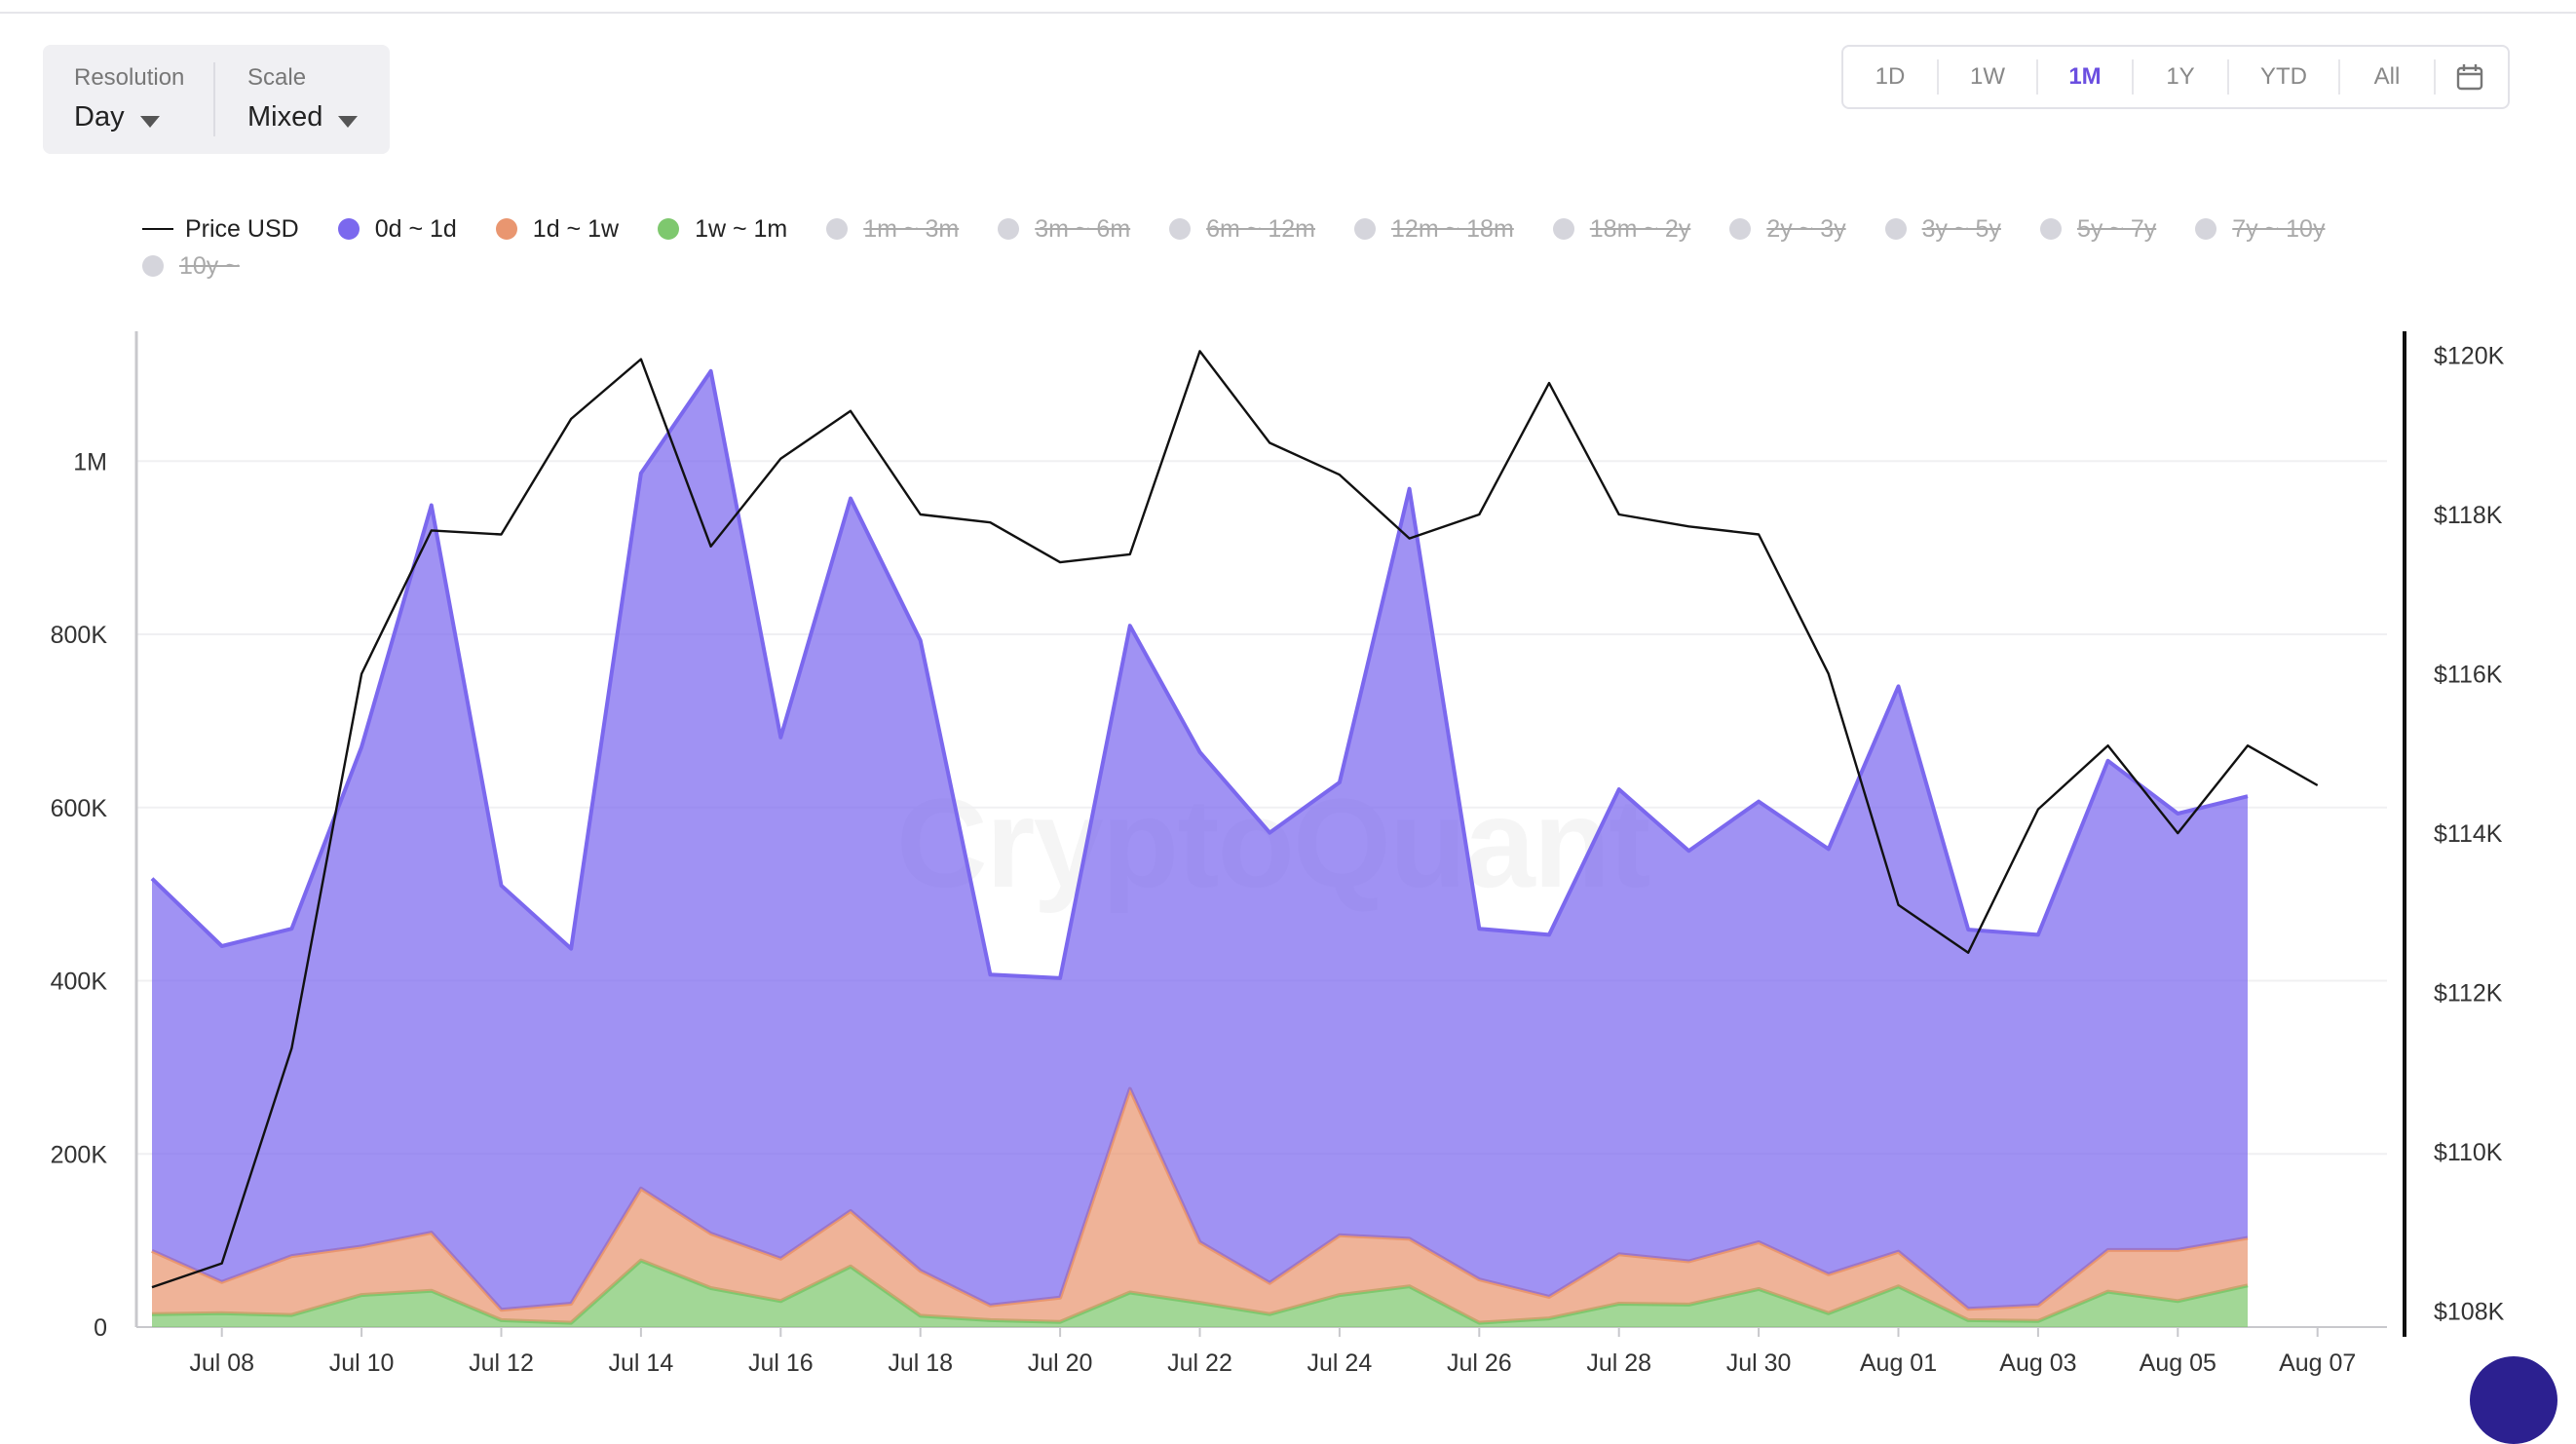 The height and width of the screenshot is (1444, 2576). I want to click on x-tick-label: Jul 30, so click(1759, 1363).